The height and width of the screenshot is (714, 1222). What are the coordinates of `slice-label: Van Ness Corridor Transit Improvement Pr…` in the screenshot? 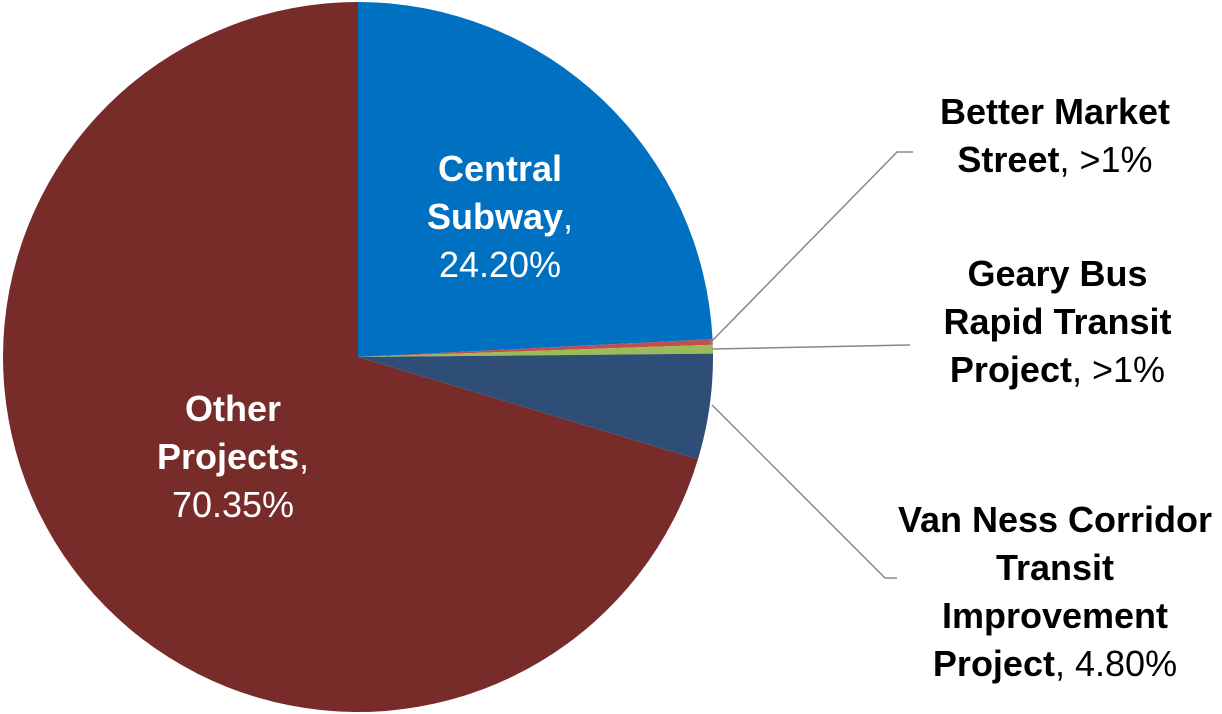 It's located at (1055, 592).